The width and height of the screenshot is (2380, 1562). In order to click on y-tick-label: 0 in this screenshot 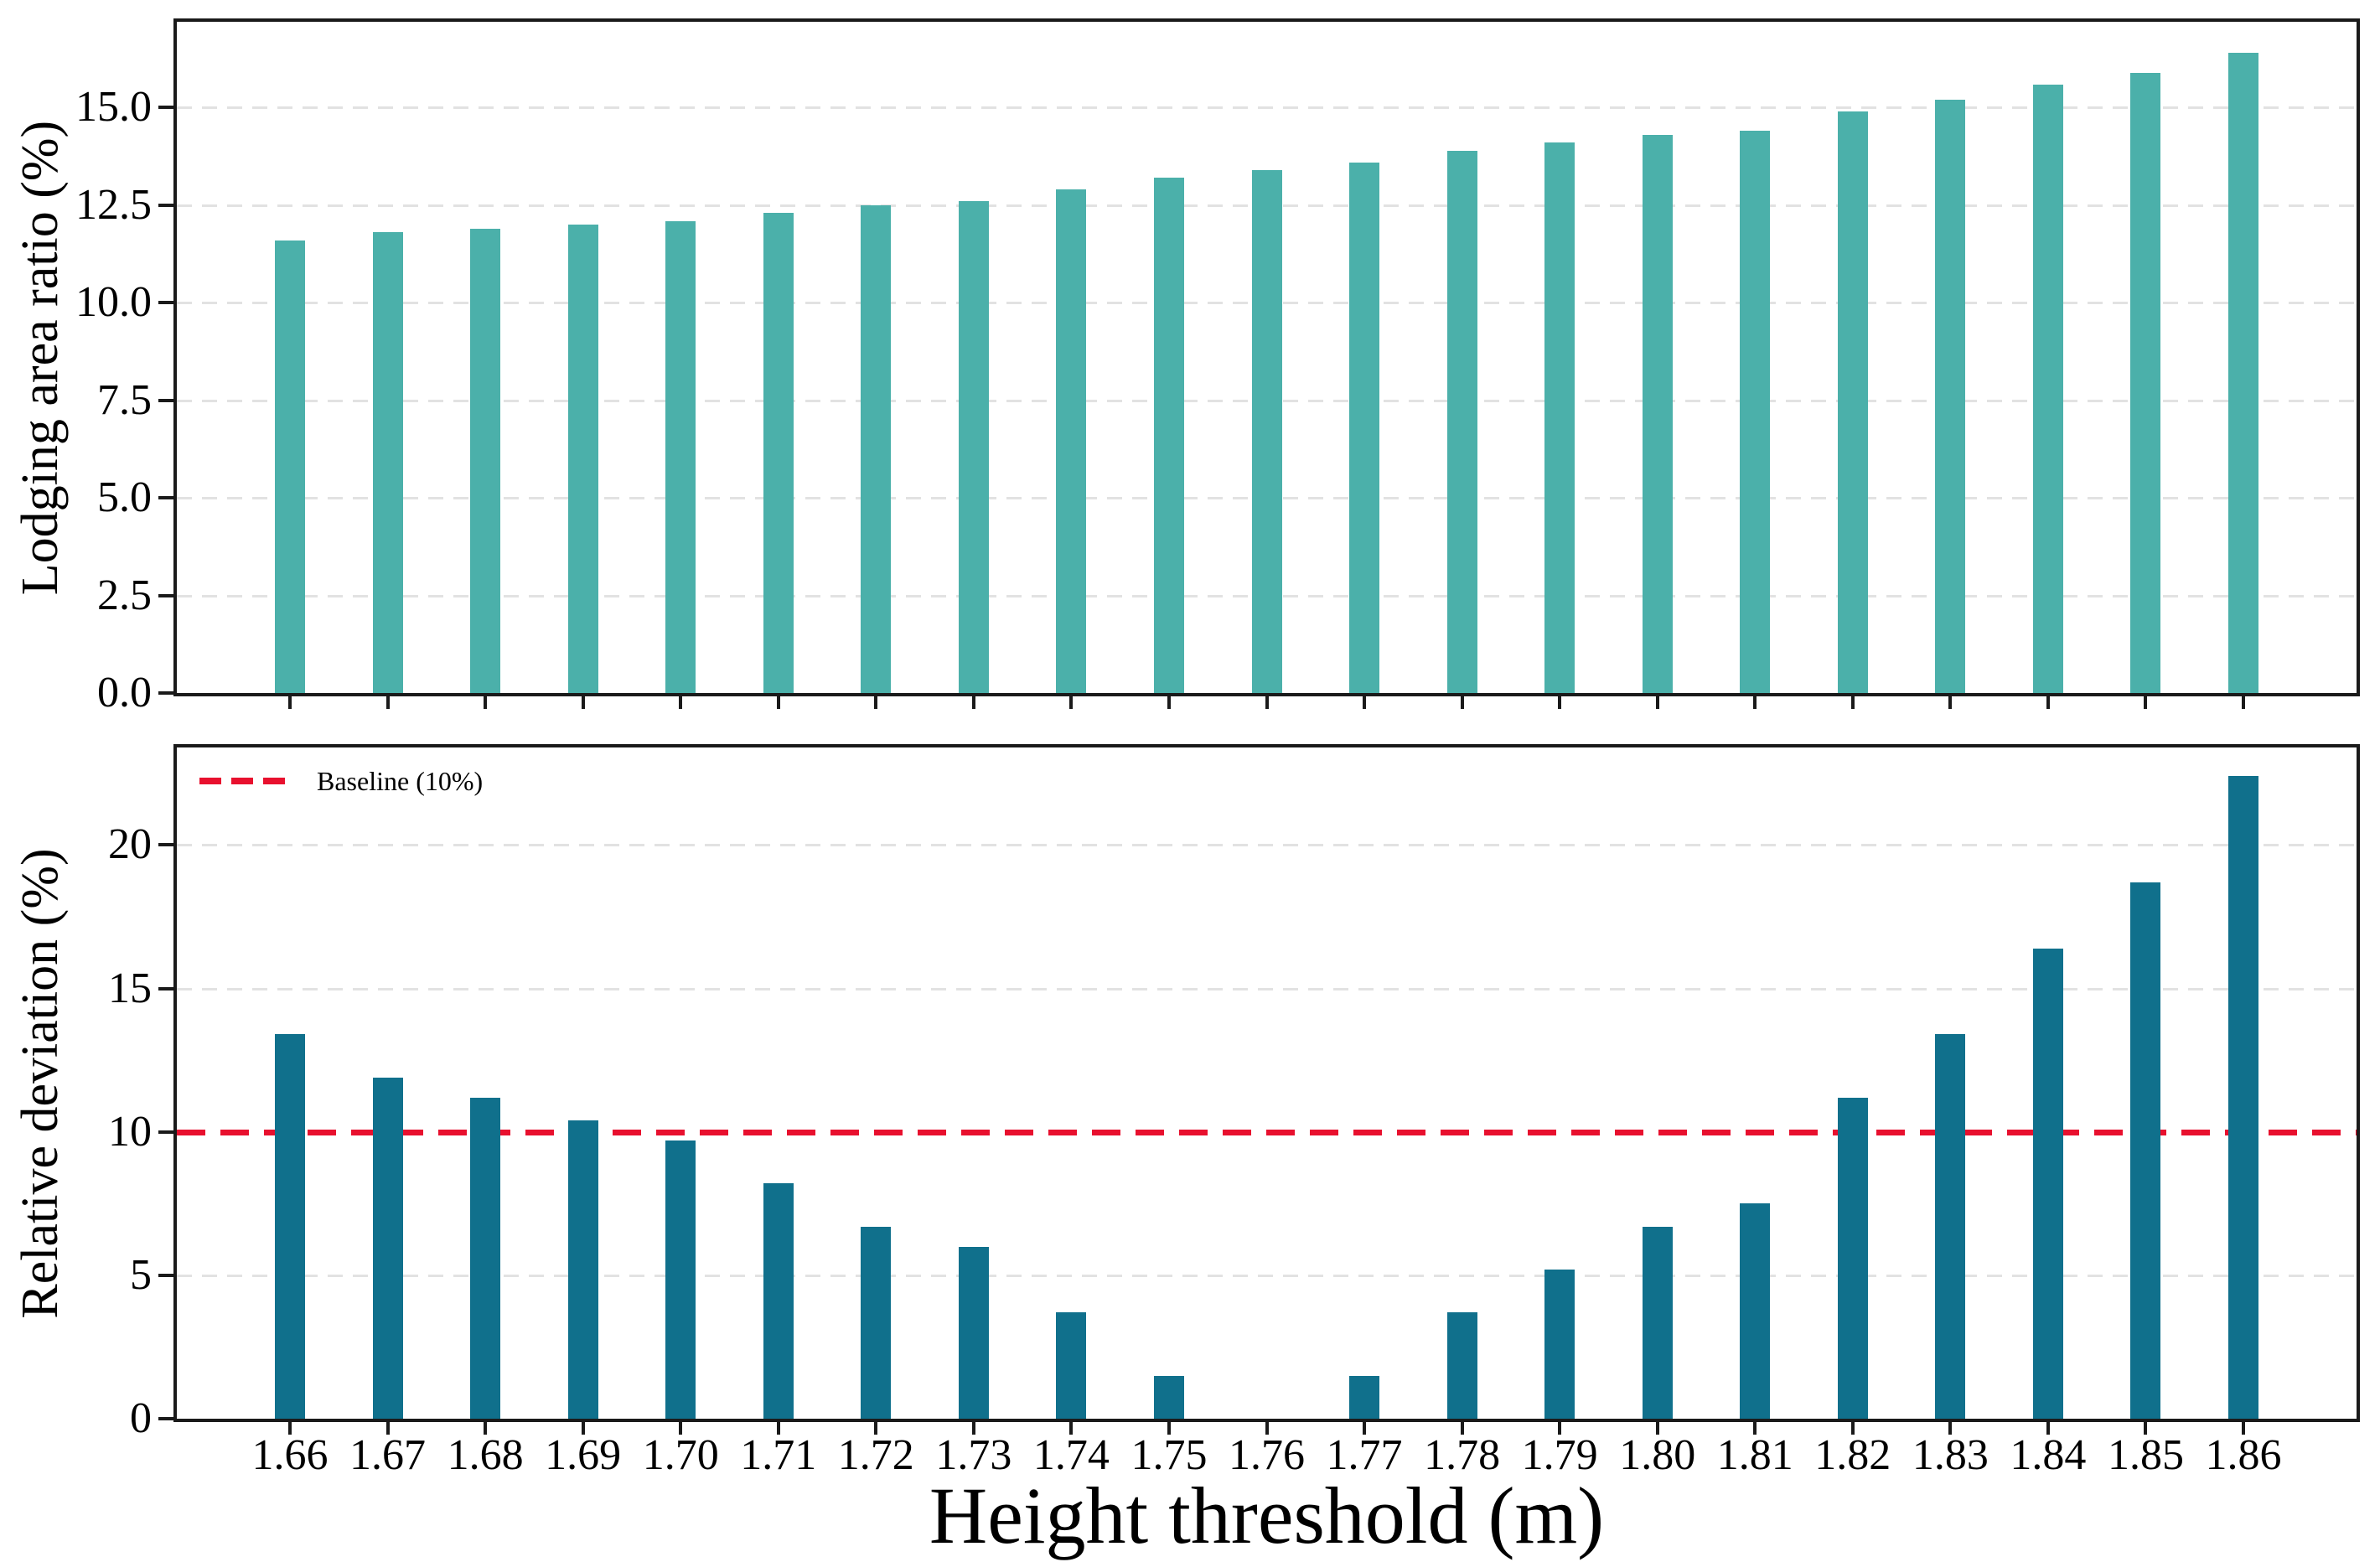, I will do `click(141, 1418)`.